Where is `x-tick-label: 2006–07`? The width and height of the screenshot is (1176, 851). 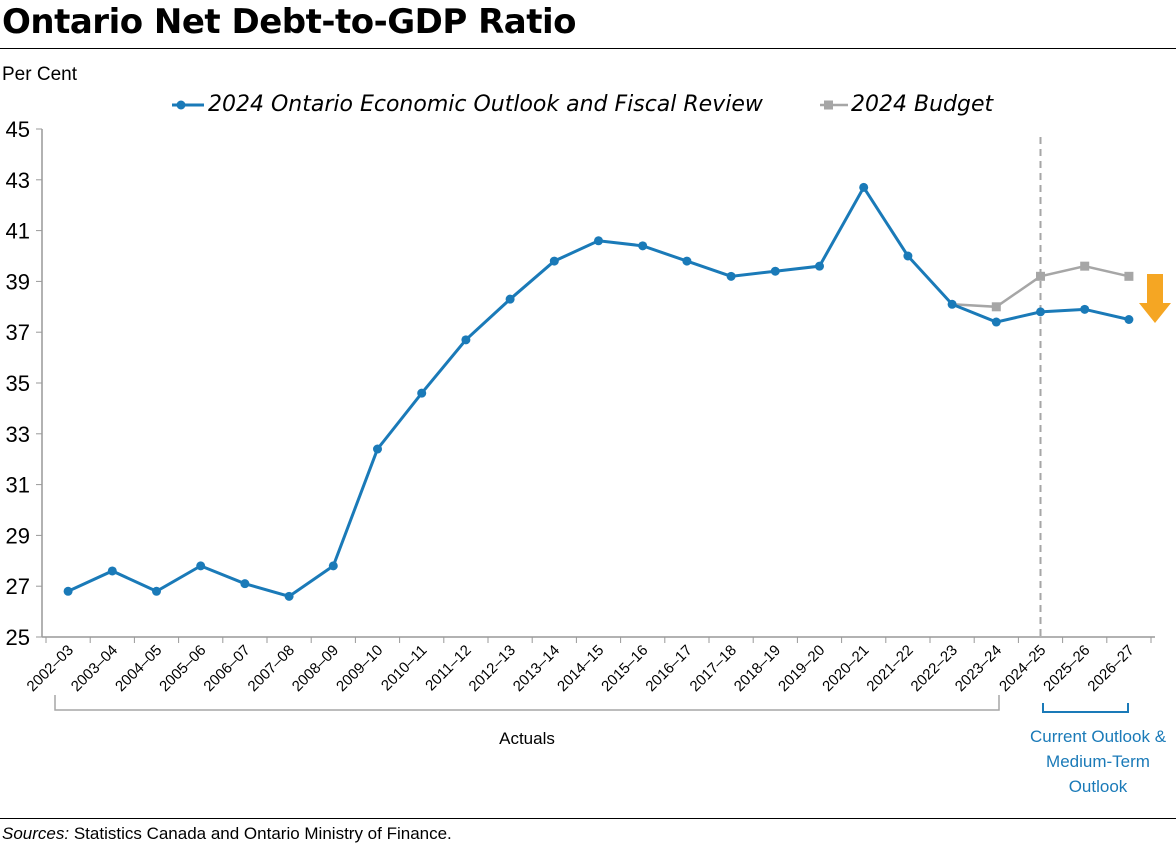 x-tick-label: 2006–07 is located at coordinates (226, 668).